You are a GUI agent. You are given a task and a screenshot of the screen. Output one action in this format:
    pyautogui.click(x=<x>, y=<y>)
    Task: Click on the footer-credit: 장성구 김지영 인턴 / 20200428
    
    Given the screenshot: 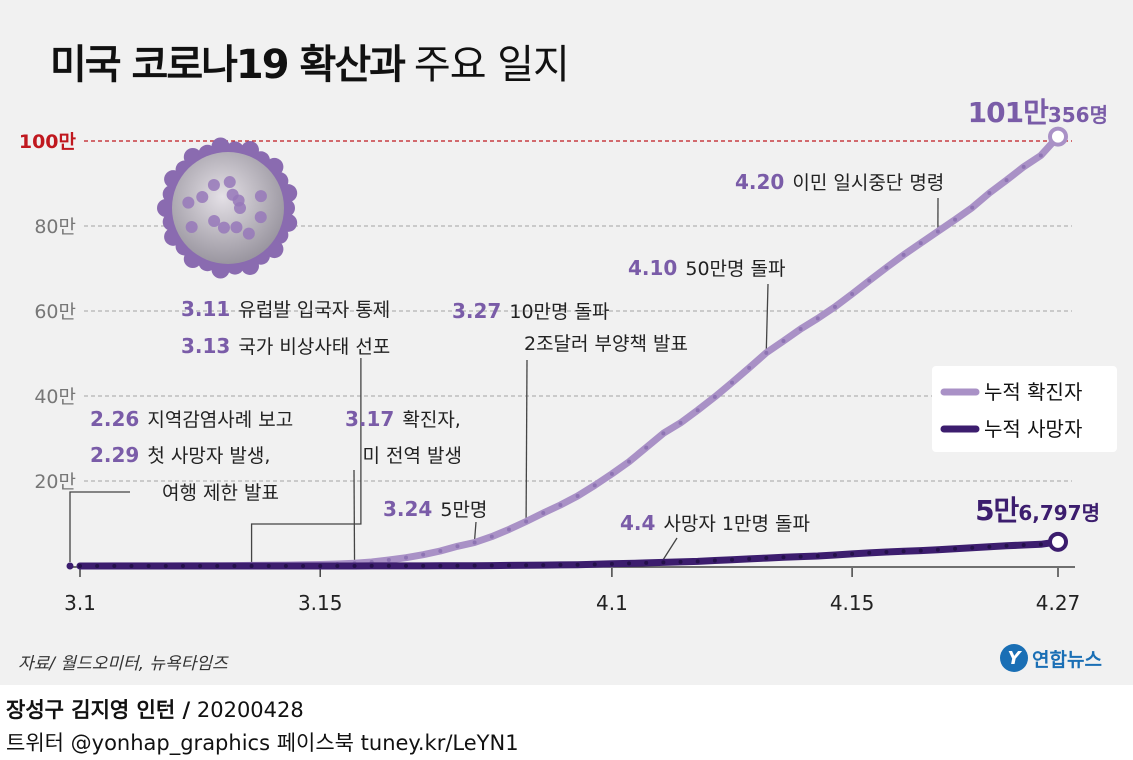 What is the action you would take?
    pyautogui.click(x=155, y=709)
    